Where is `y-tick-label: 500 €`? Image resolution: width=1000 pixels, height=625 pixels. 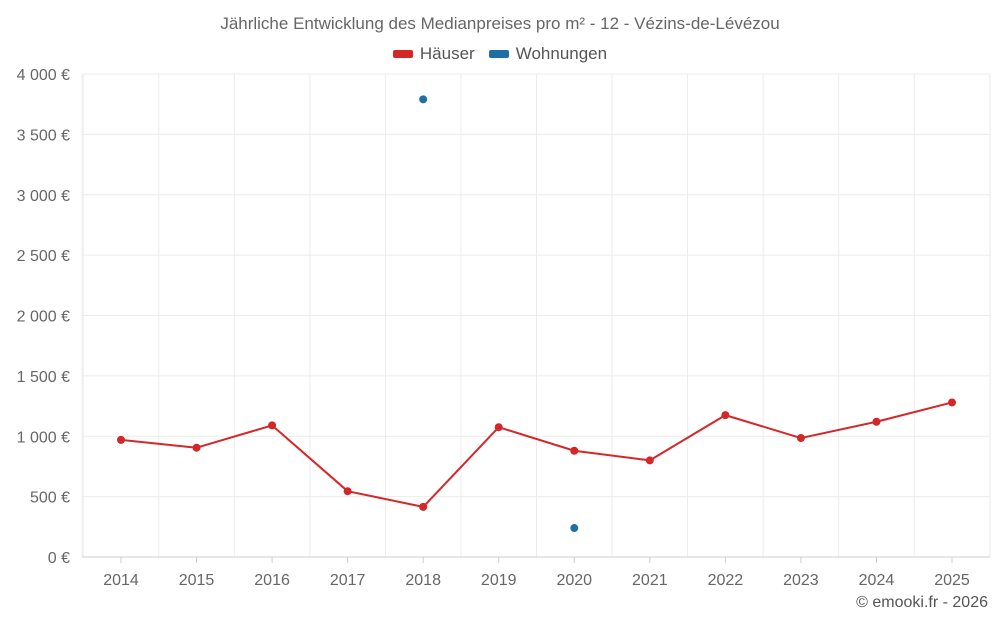
y-tick-label: 500 € is located at coordinates (50, 498).